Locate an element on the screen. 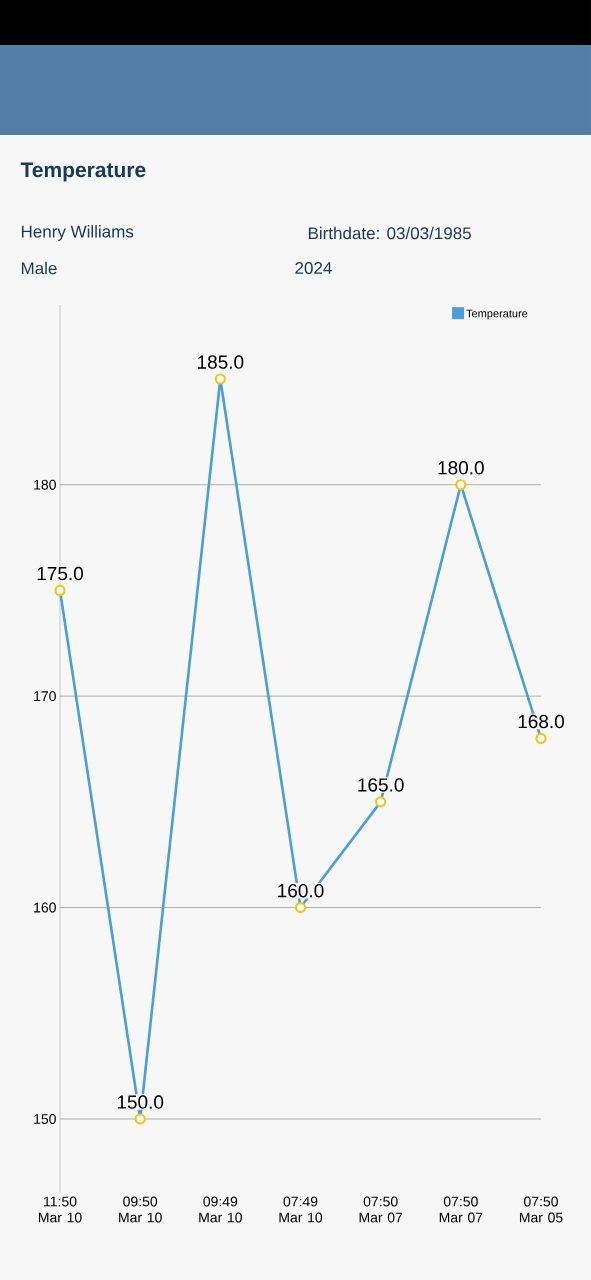 Image resolution: width=591 pixels, height=1280 pixels. text: Birthdate: 03/03/1985 is located at coordinates (389, 233).